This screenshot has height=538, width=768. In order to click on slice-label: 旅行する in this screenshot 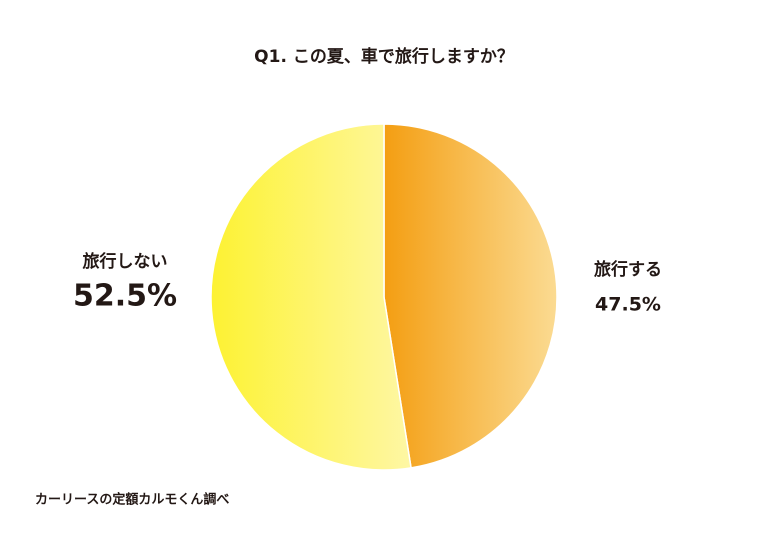, I will do `click(628, 269)`.